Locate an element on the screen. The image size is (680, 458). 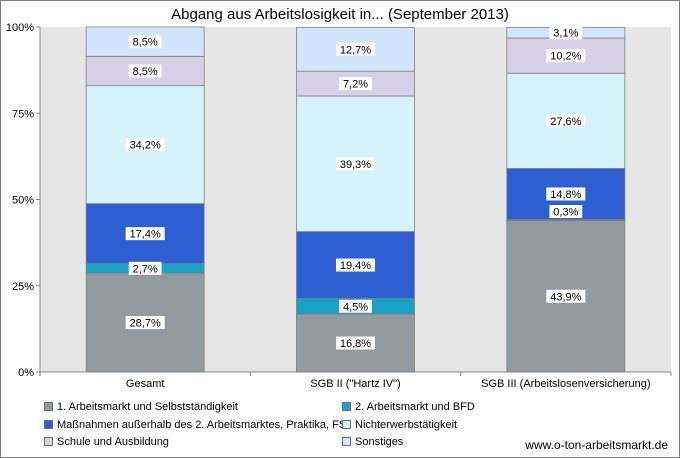
data-label: 3,1% is located at coordinates (565, 34).